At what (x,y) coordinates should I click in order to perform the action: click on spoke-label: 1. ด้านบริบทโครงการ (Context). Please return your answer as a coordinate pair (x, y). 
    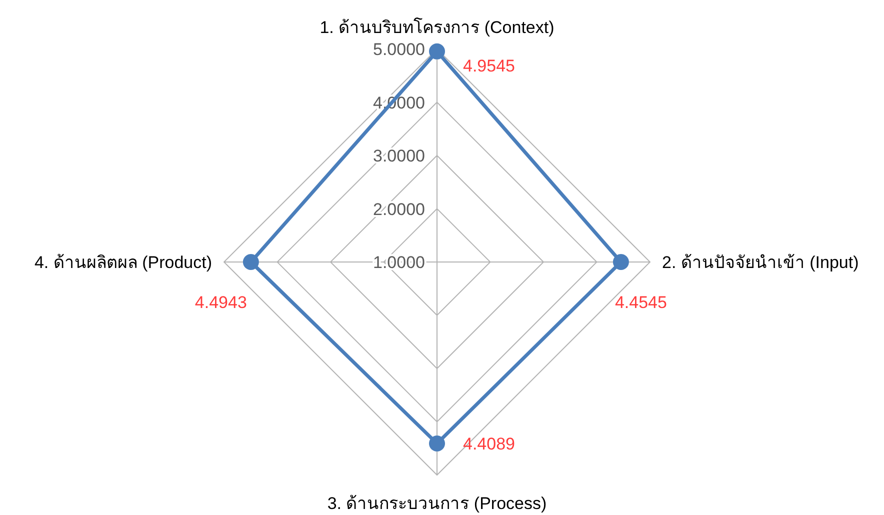
    Looking at the image, I should click on (437, 27).